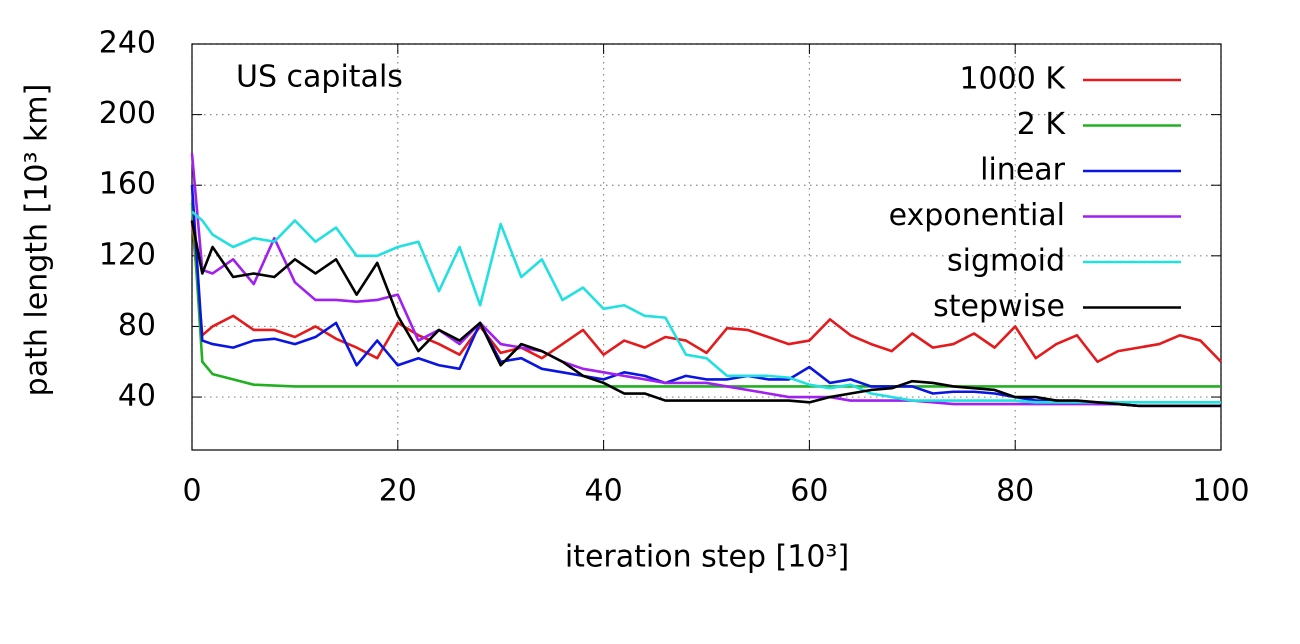 The width and height of the screenshot is (1300, 644). I want to click on x-tick-label: 40, so click(604, 491).